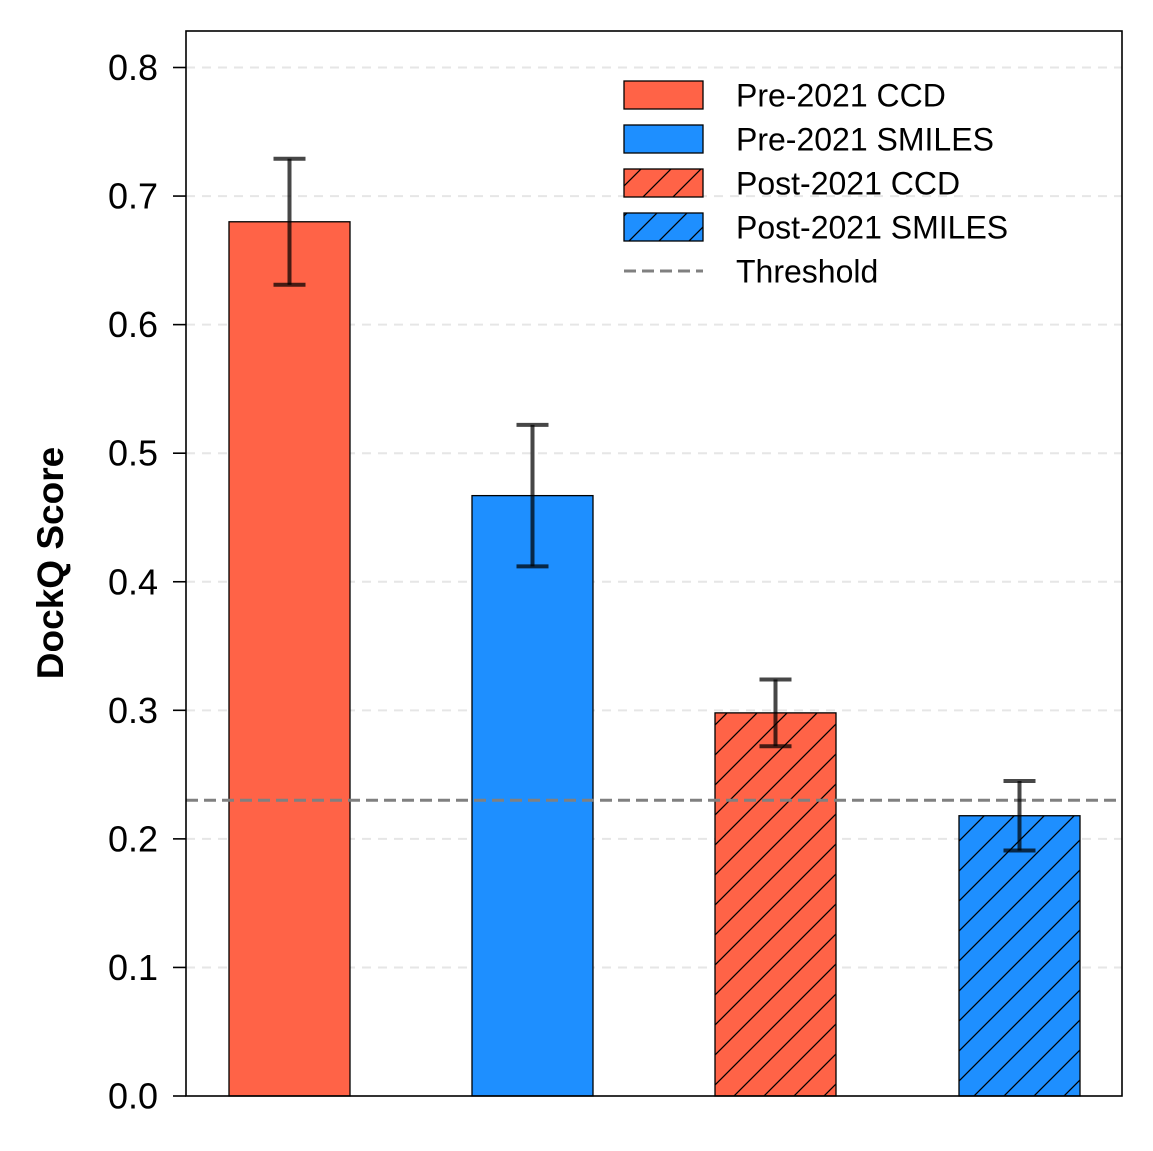 This screenshot has width=1153, height=1151. What do you see at coordinates (841, 96) in the screenshot?
I see `legend-label: Pre-2021 CCD` at bounding box center [841, 96].